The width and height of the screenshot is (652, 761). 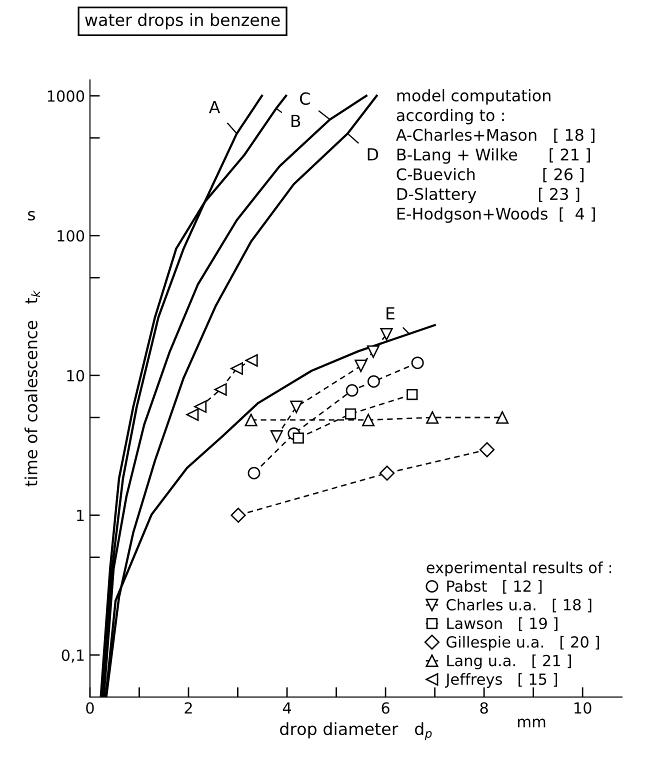 What do you see at coordinates (583, 708) in the screenshot?
I see `x-tick-label: 10` at bounding box center [583, 708].